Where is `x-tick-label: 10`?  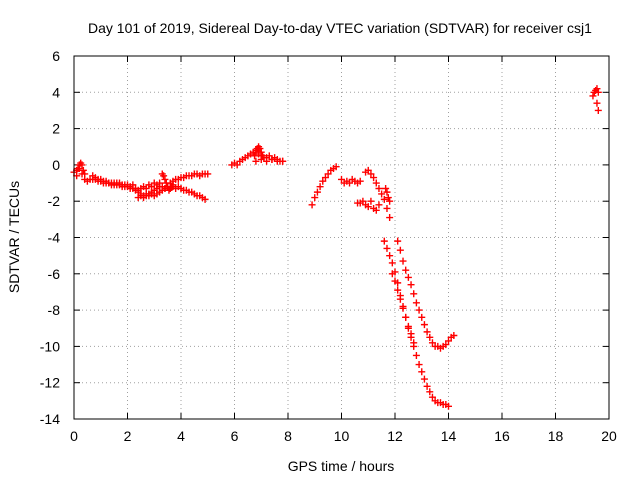 x-tick-label: 10 is located at coordinates (342, 436).